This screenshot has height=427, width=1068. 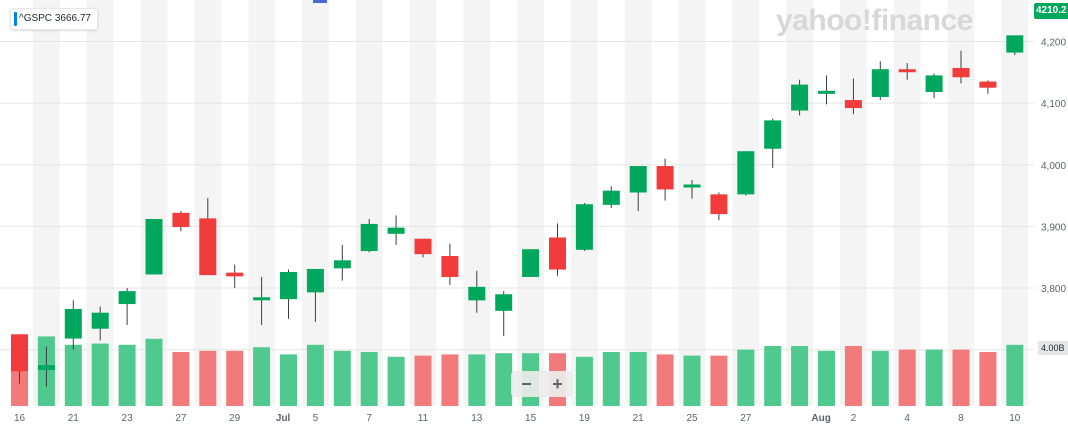 I want to click on selection-marker, so click(x=320, y=1).